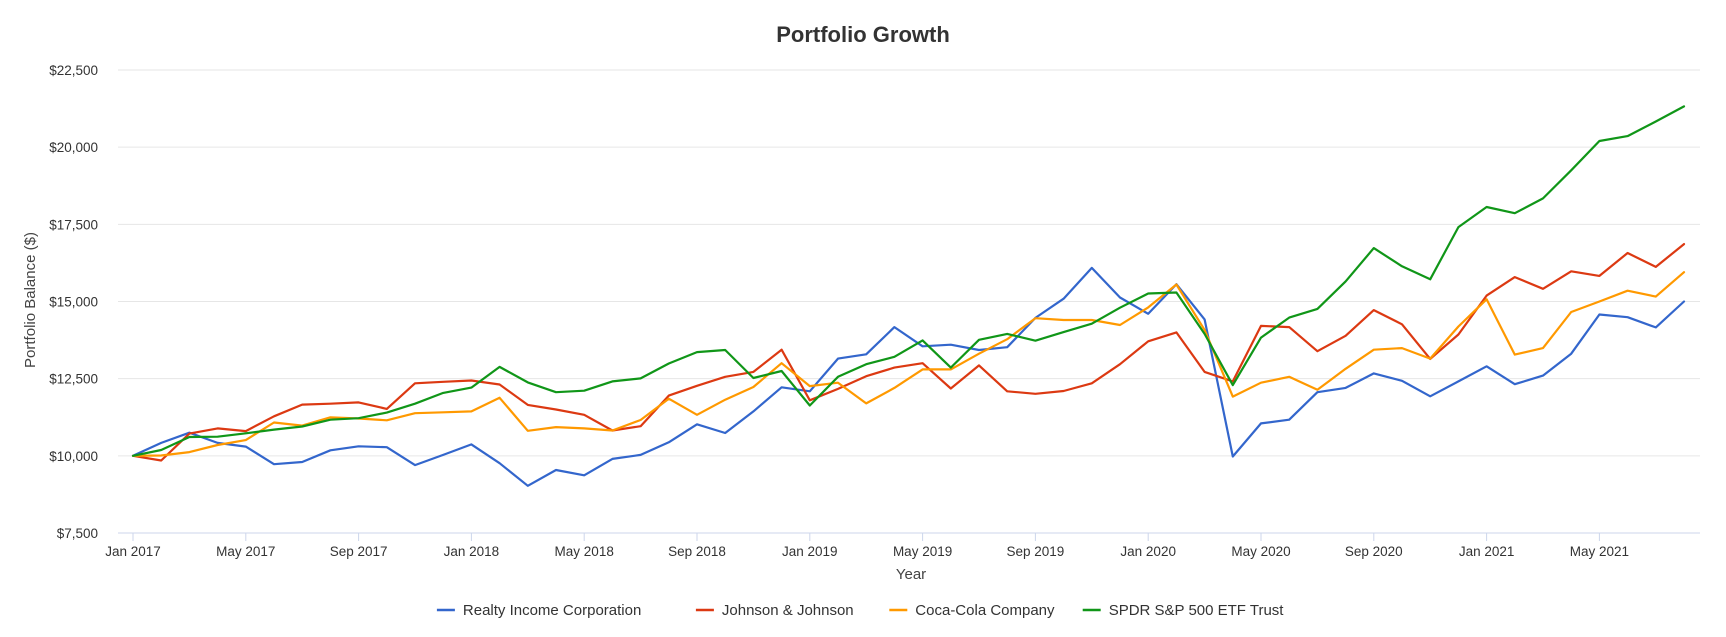 This screenshot has width=1726, height=637. I want to click on y-tick-label: $15,000, so click(73, 302).